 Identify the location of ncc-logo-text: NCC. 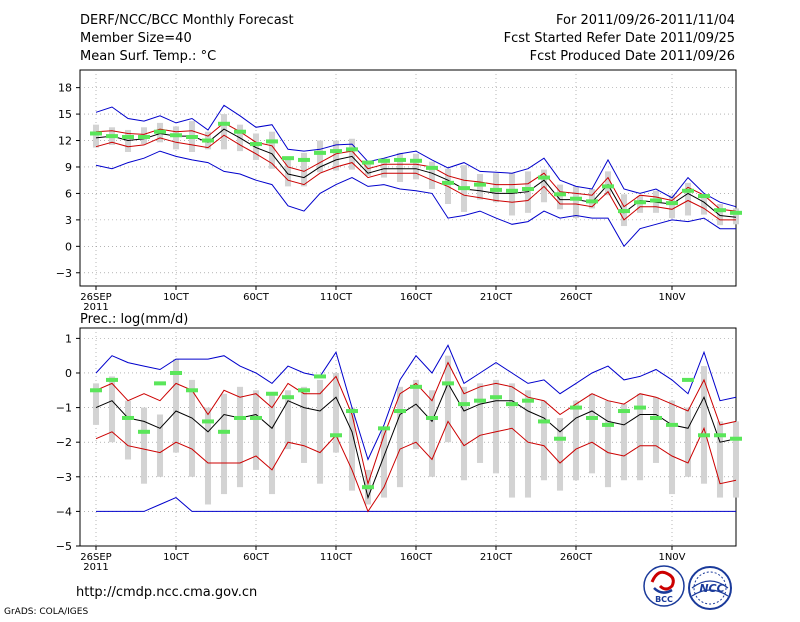
(711, 588).